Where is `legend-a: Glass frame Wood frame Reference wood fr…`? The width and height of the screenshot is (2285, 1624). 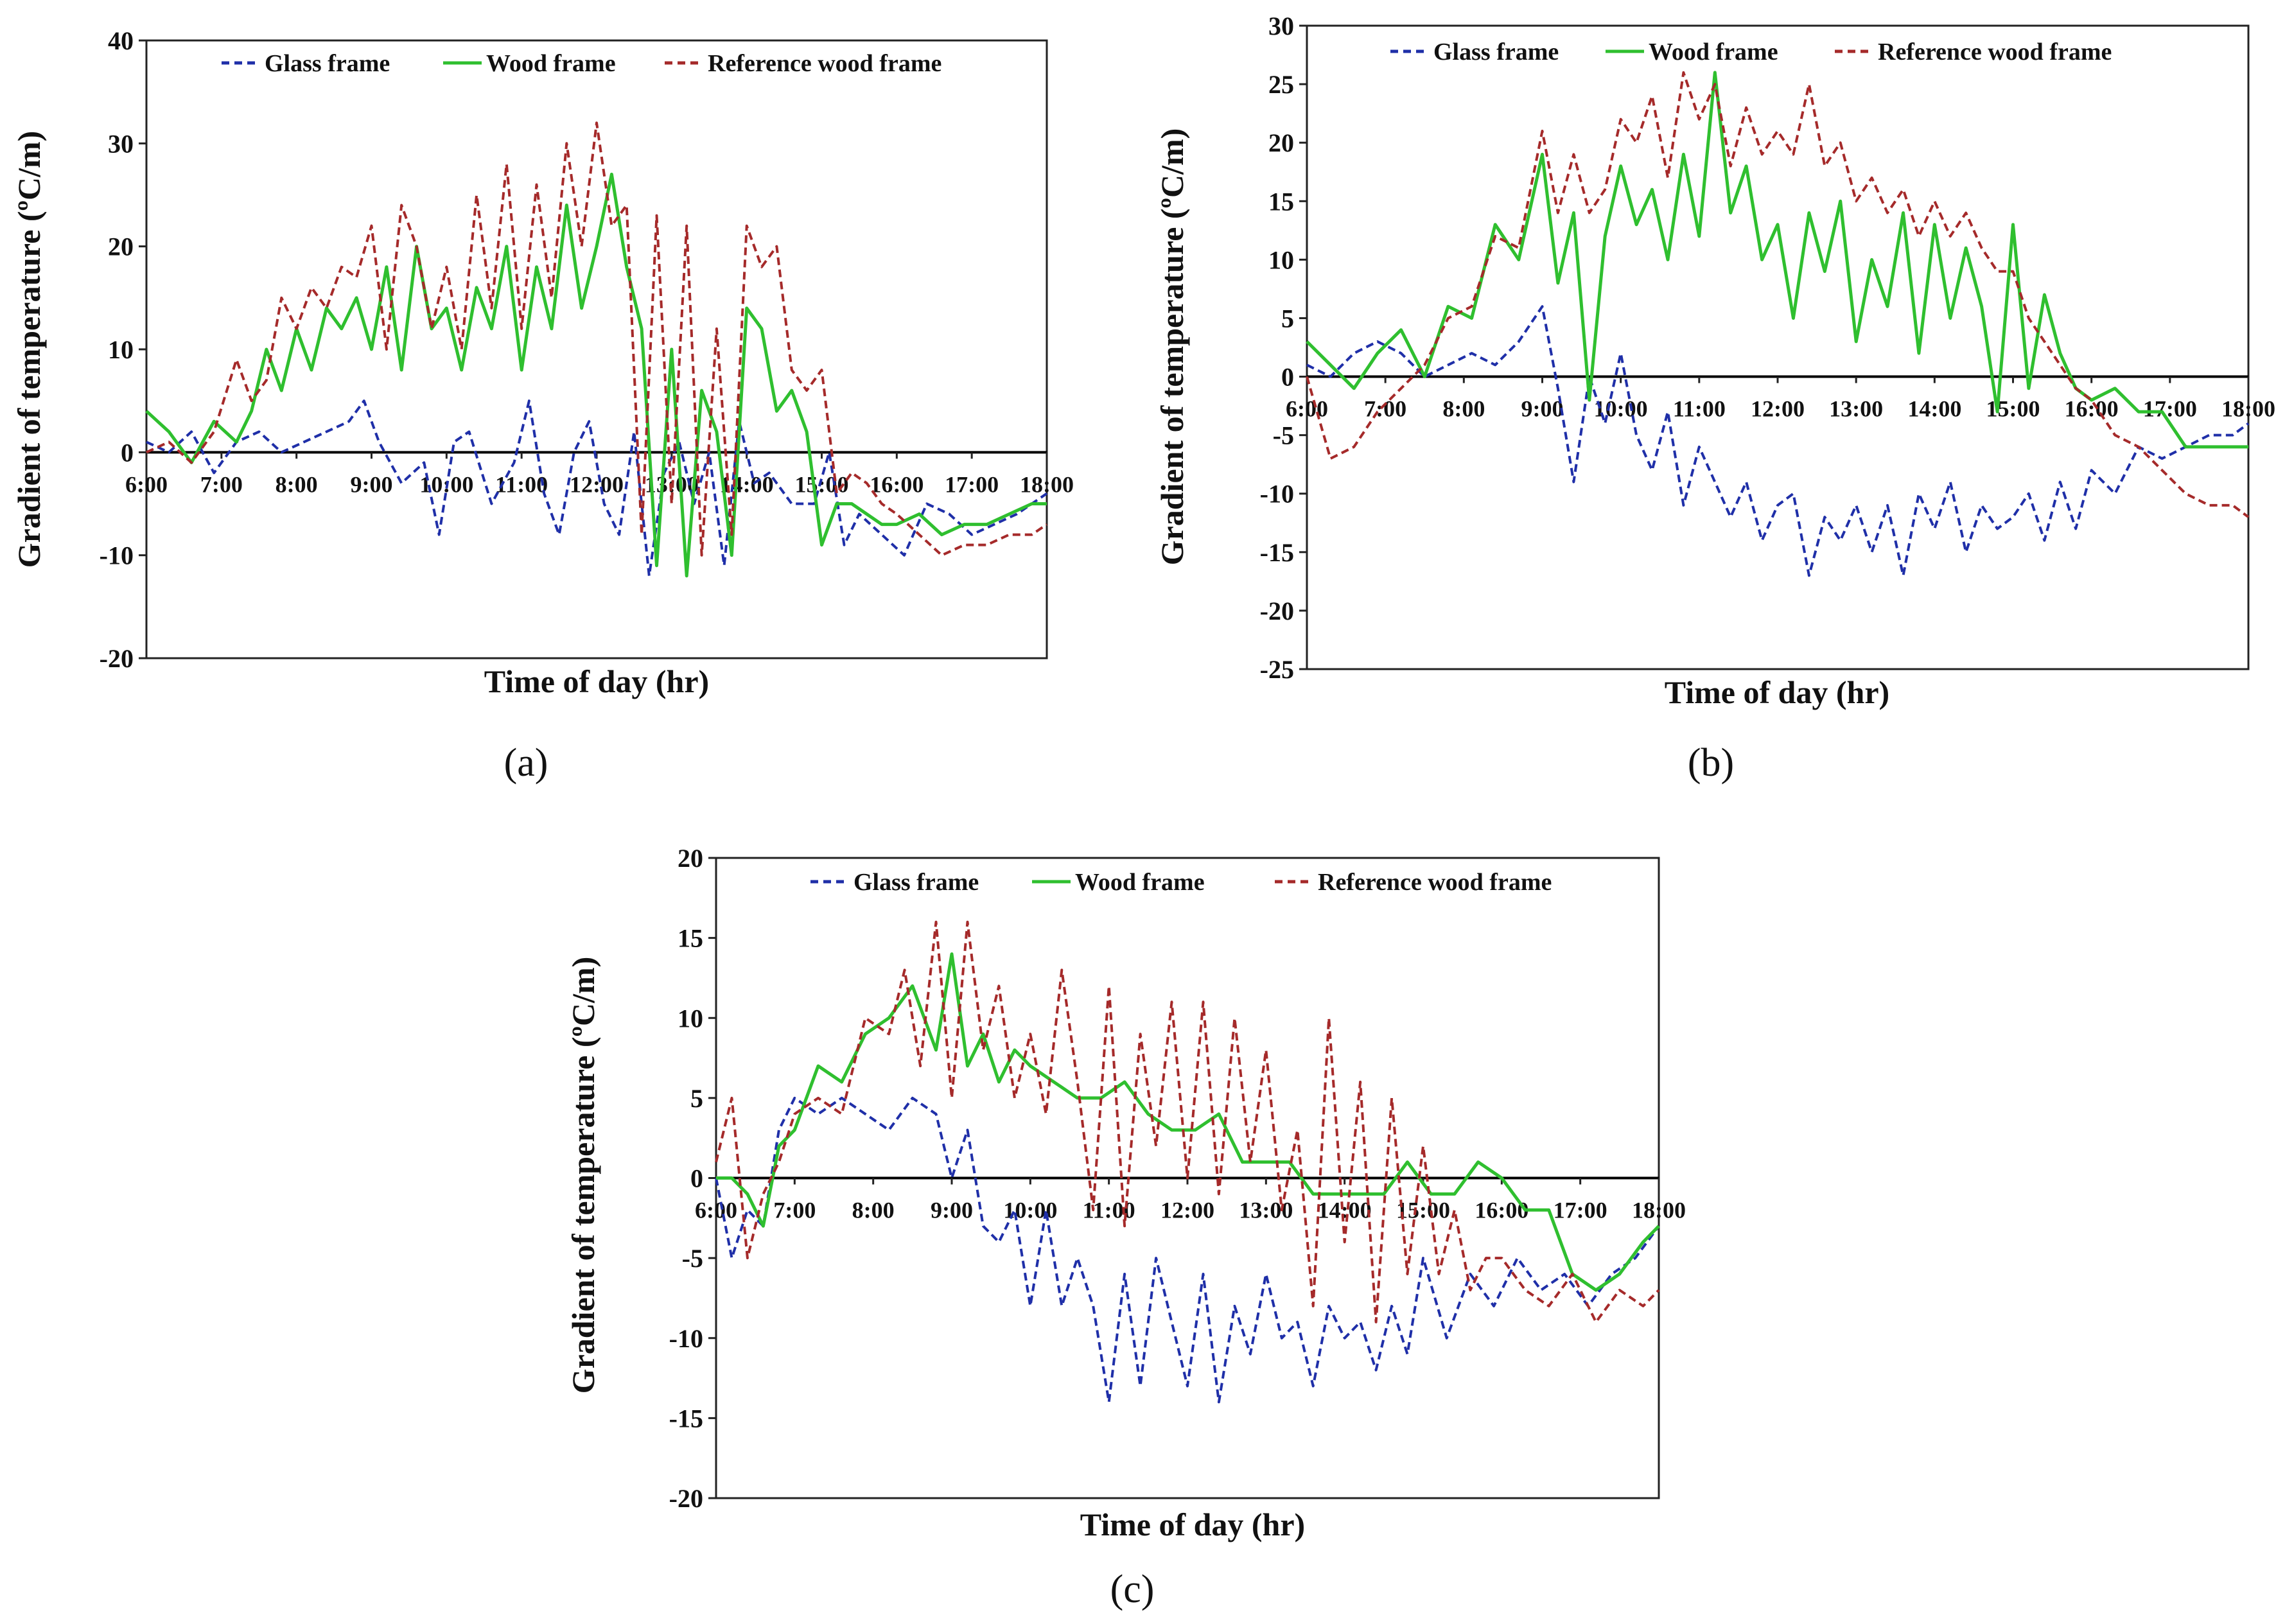 legend-a: Glass frame Wood frame Reference wood fr… is located at coordinates (581, 63).